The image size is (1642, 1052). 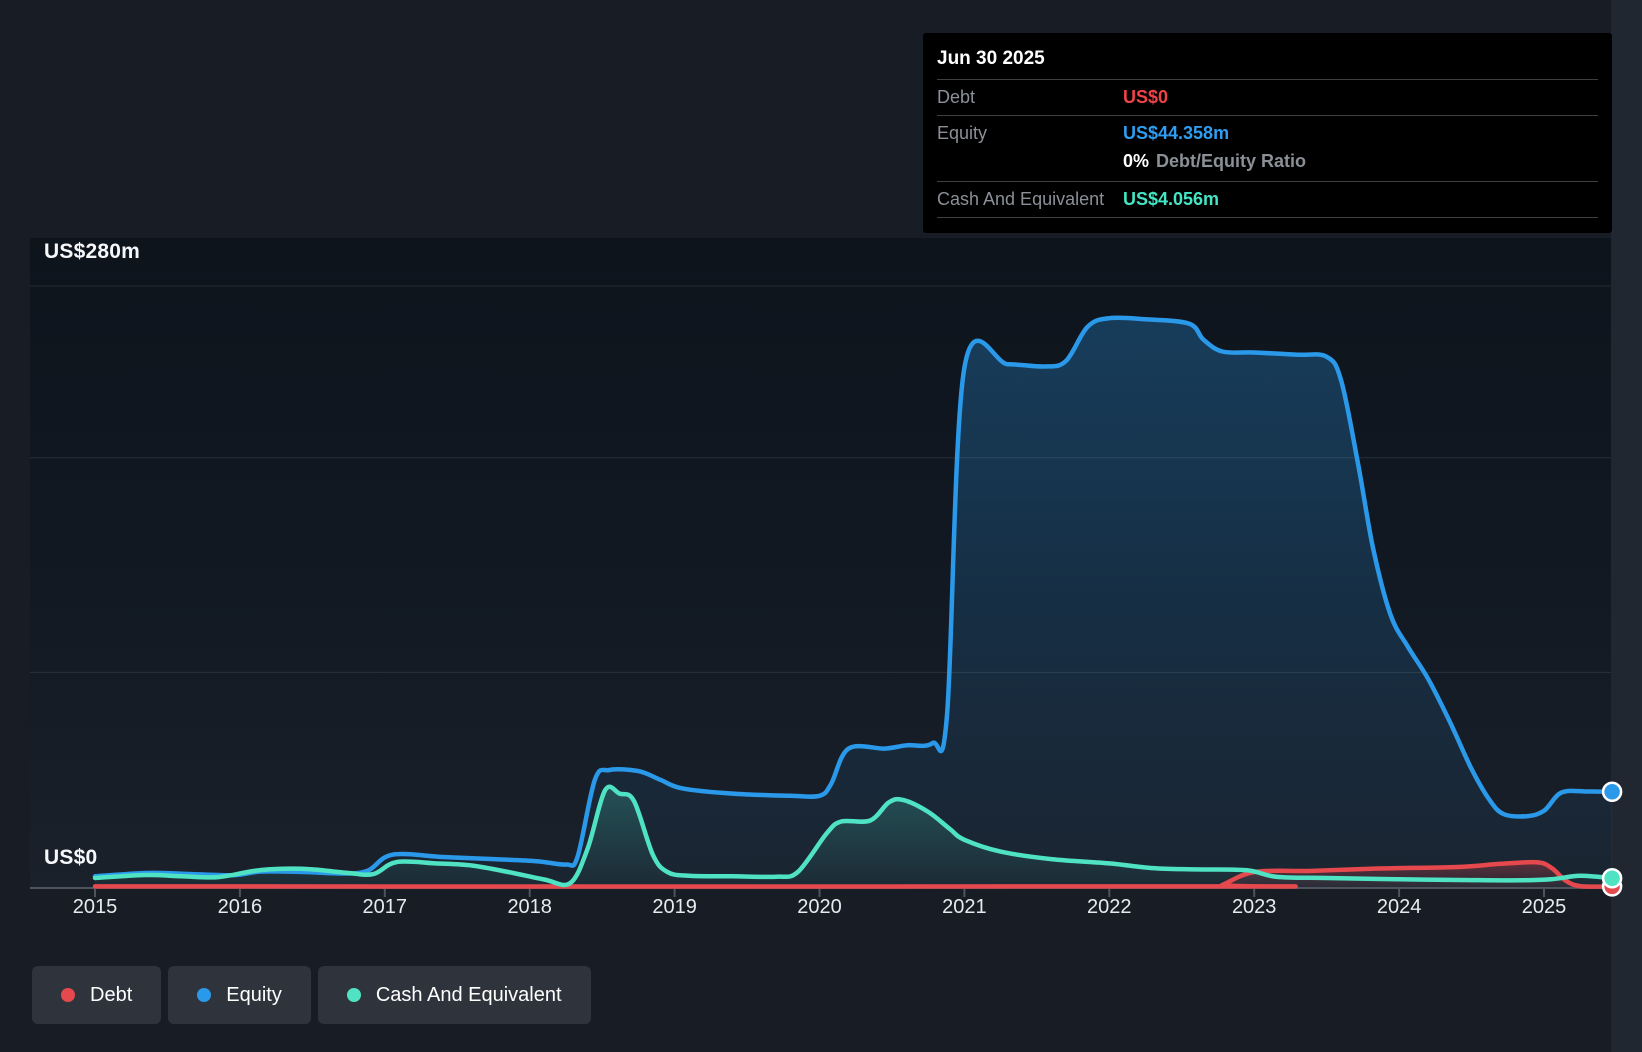 What do you see at coordinates (1171, 199) in the screenshot?
I see `tooltip-cash-value: US$4.056m` at bounding box center [1171, 199].